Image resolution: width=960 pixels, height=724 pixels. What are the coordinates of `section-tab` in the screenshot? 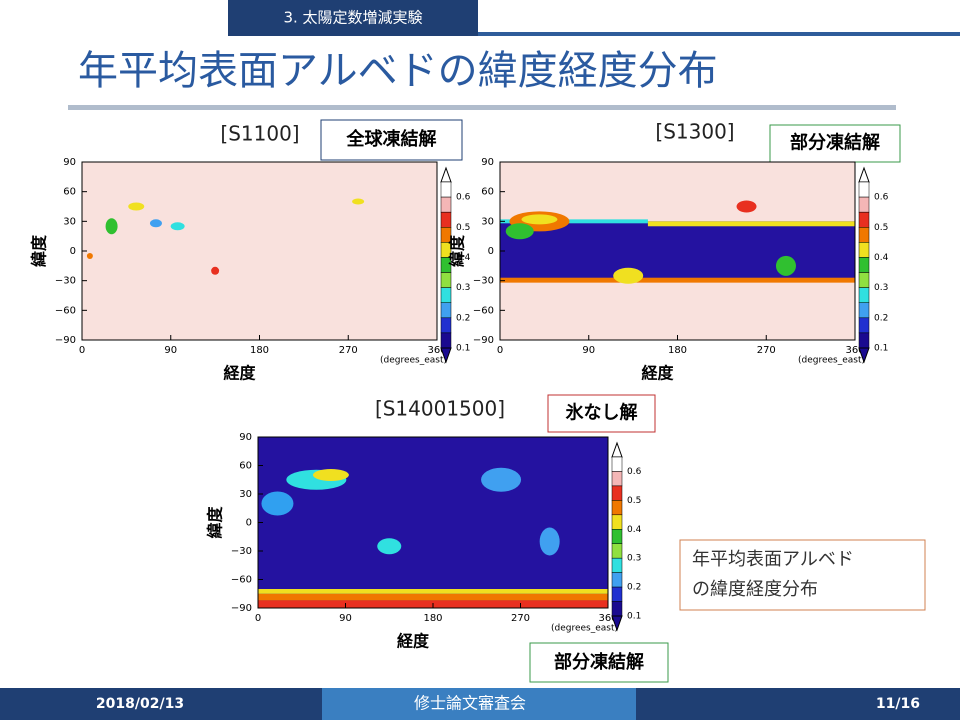 It's located at (353, 18).